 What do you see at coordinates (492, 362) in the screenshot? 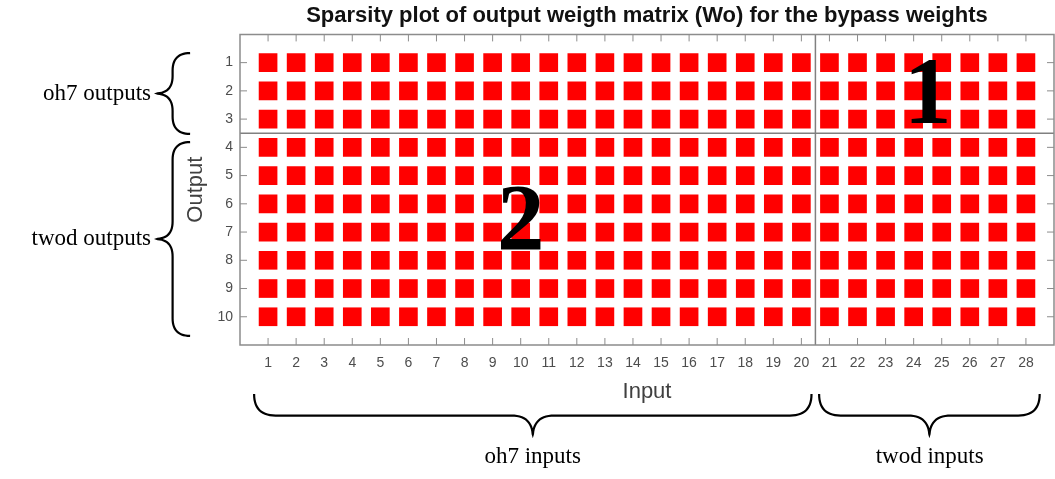
I see `x-tick-label: 9` at bounding box center [492, 362].